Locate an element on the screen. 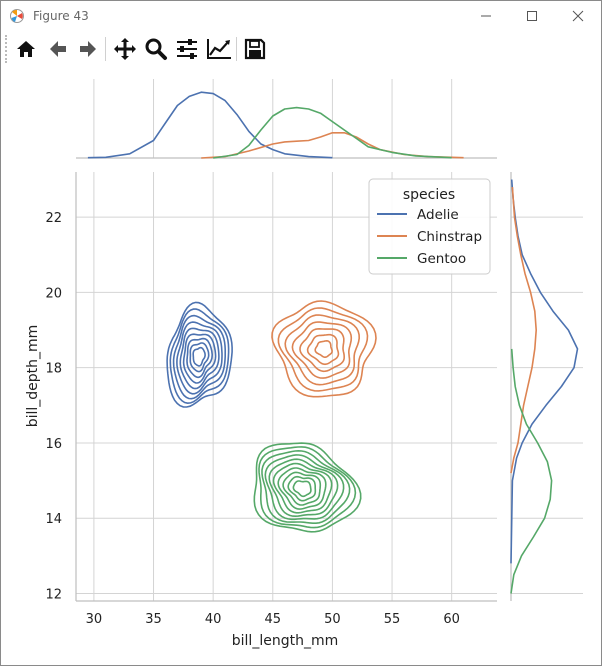 The height and width of the screenshot is (669, 602). forward-icon is located at coordinates (88, 49).